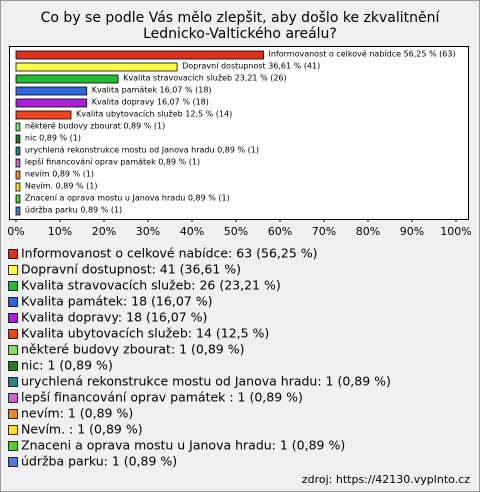 The image size is (480, 492). What do you see at coordinates (82, 429) in the screenshot?
I see `legend-label: Nevím. : 1 (0,89 %)` at bounding box center [82, 429].